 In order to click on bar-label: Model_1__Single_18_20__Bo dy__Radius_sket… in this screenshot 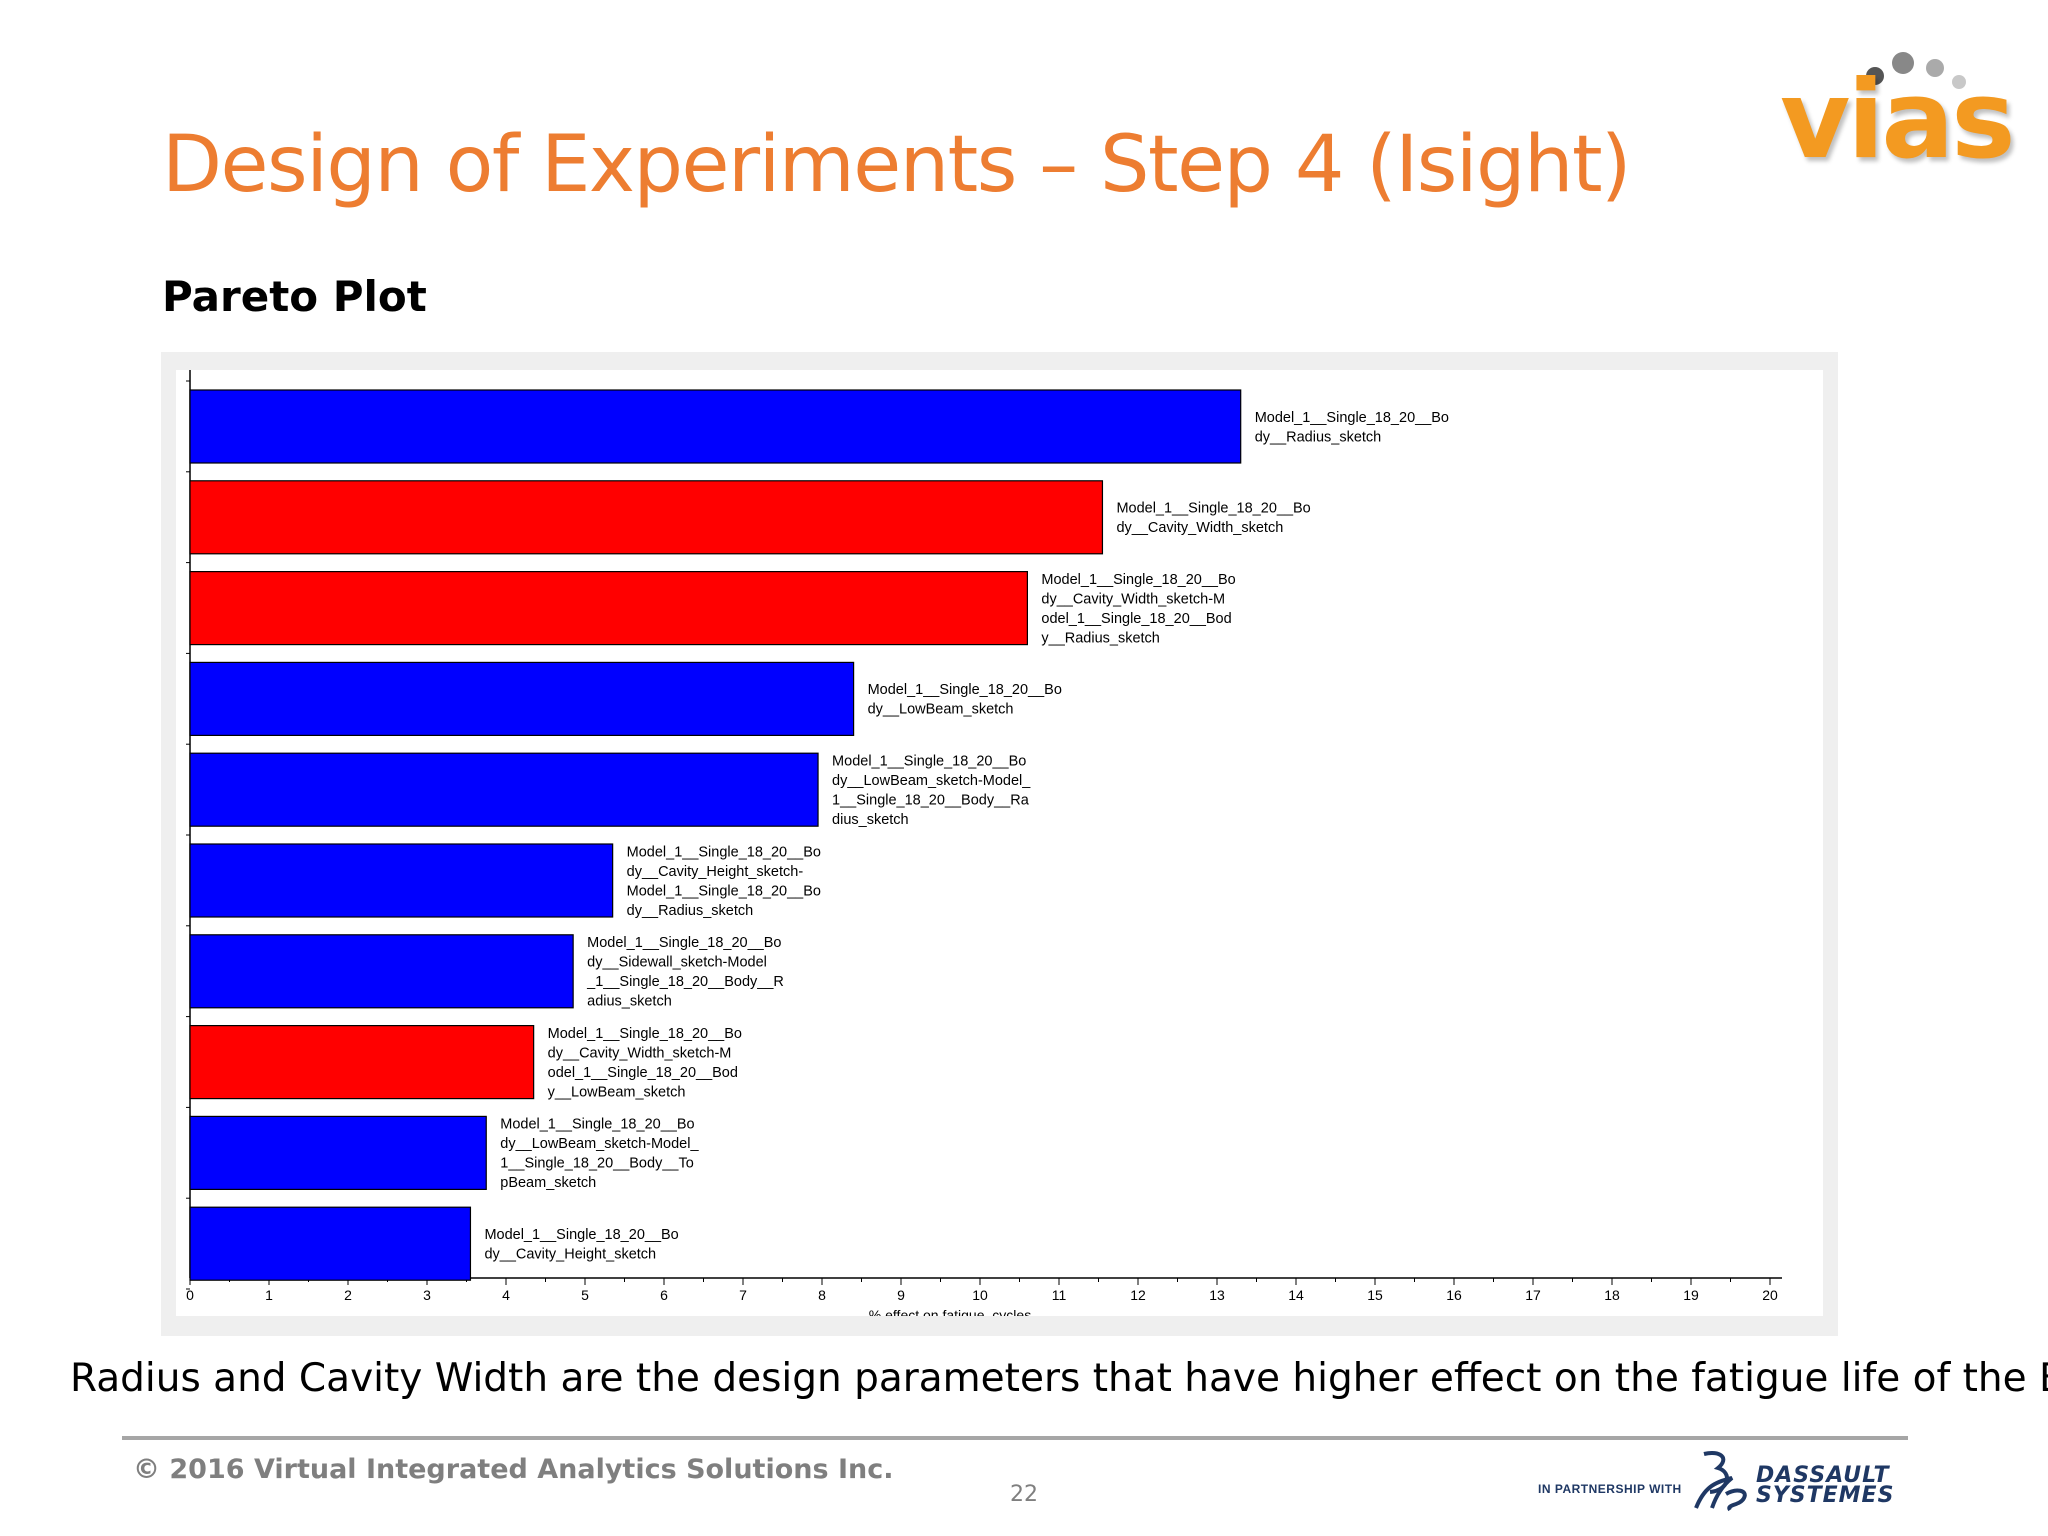, I will do `click(1352, 428)`.